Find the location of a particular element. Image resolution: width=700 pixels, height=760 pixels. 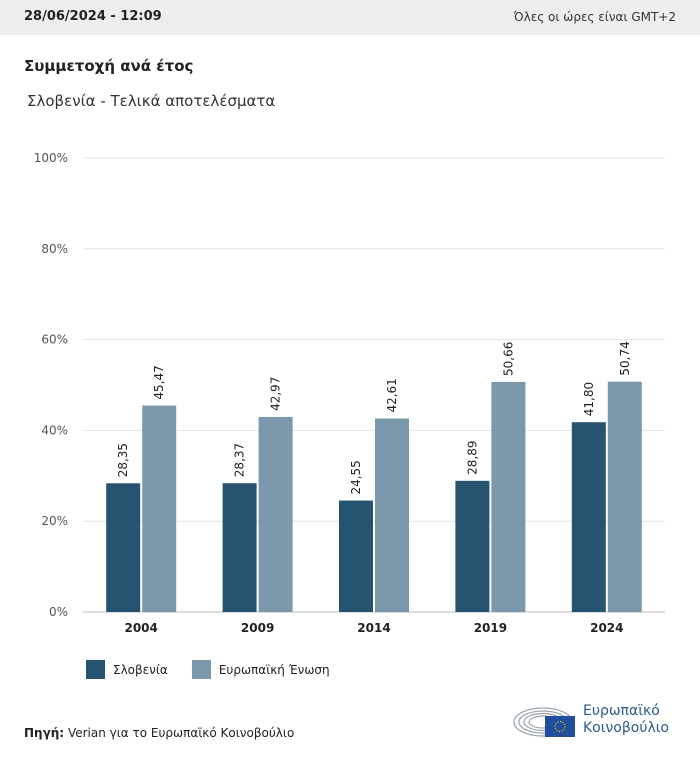

x-tick-label: 2024 is located at coordinates (606, 628).